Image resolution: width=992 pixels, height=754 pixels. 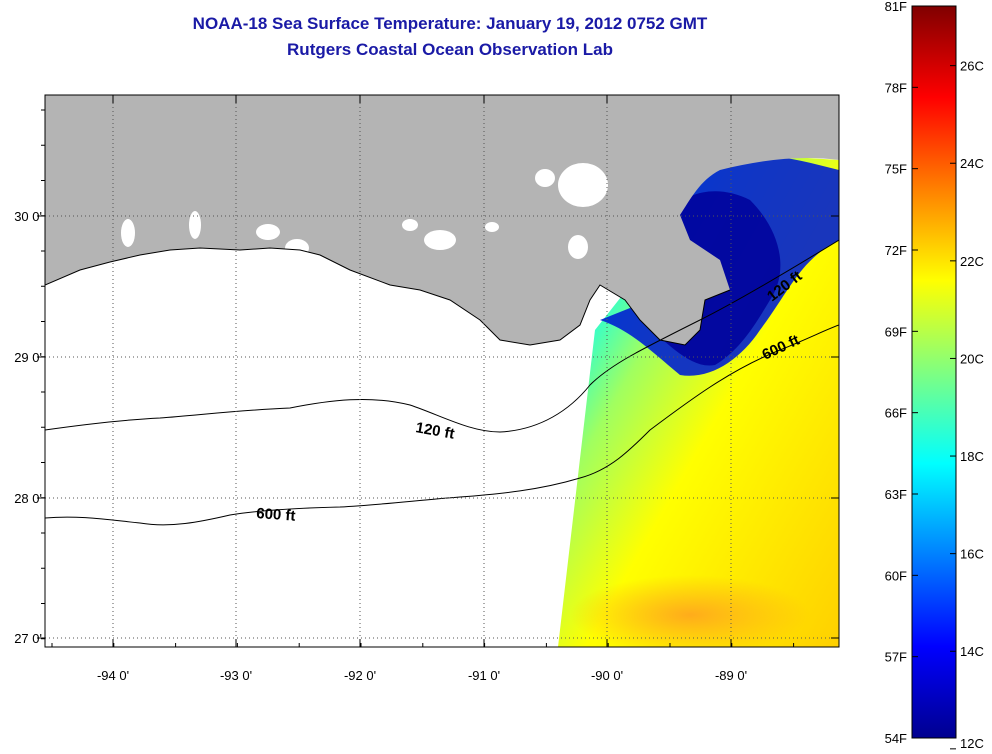 I want to click on colorbar-label-f: 81F, so click(x=896, y=7).